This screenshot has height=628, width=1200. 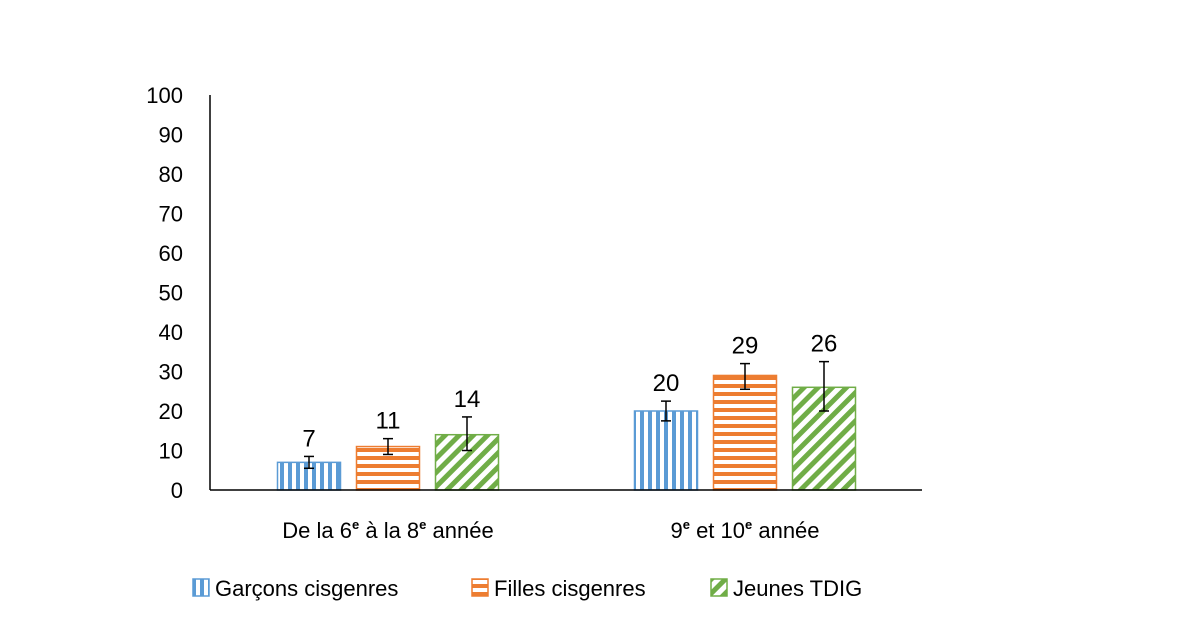 I want to click on x-category-label: 9e et 10e année, so click(x=744, y=530).